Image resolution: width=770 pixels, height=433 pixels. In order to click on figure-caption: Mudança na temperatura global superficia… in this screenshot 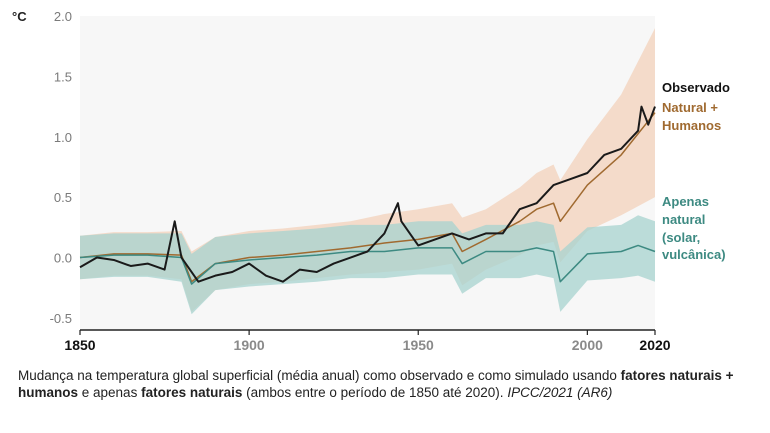, I will do `click(388, 384)`.